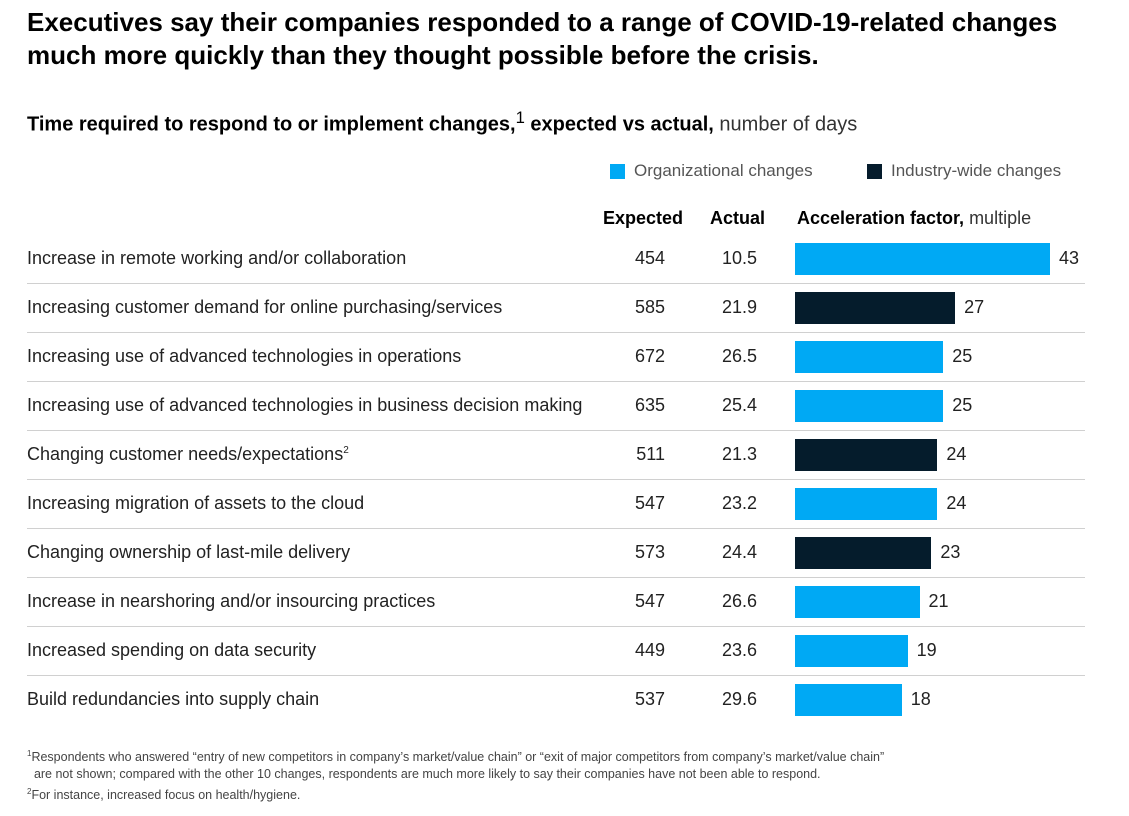 The image size is (1129, 816). What do you see at coordinates (998, 218) in the screenshot?
I see `accel-light: multiple` at bounding box center [998, 218].